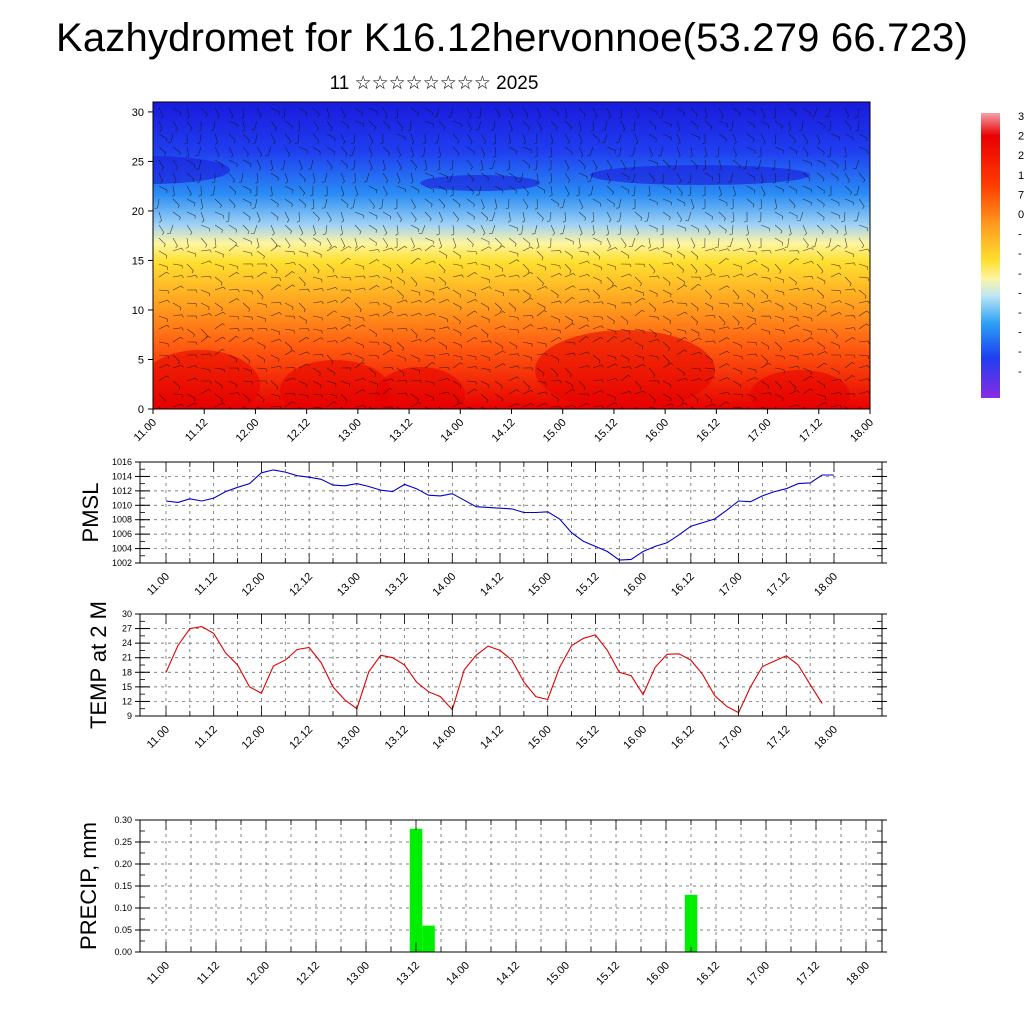 The height and width of the screenshot is (1024, 1024). I want to click on heatmap-warm-core, so click(625, 369).